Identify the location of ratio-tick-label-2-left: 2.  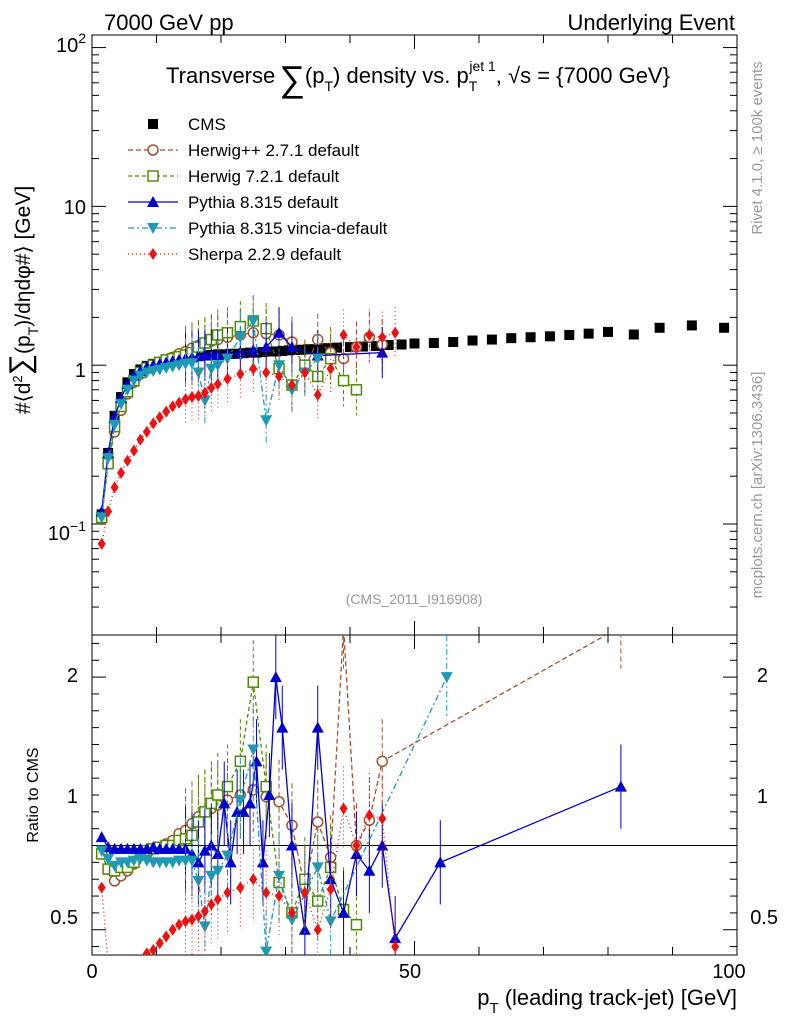
(72, 676).